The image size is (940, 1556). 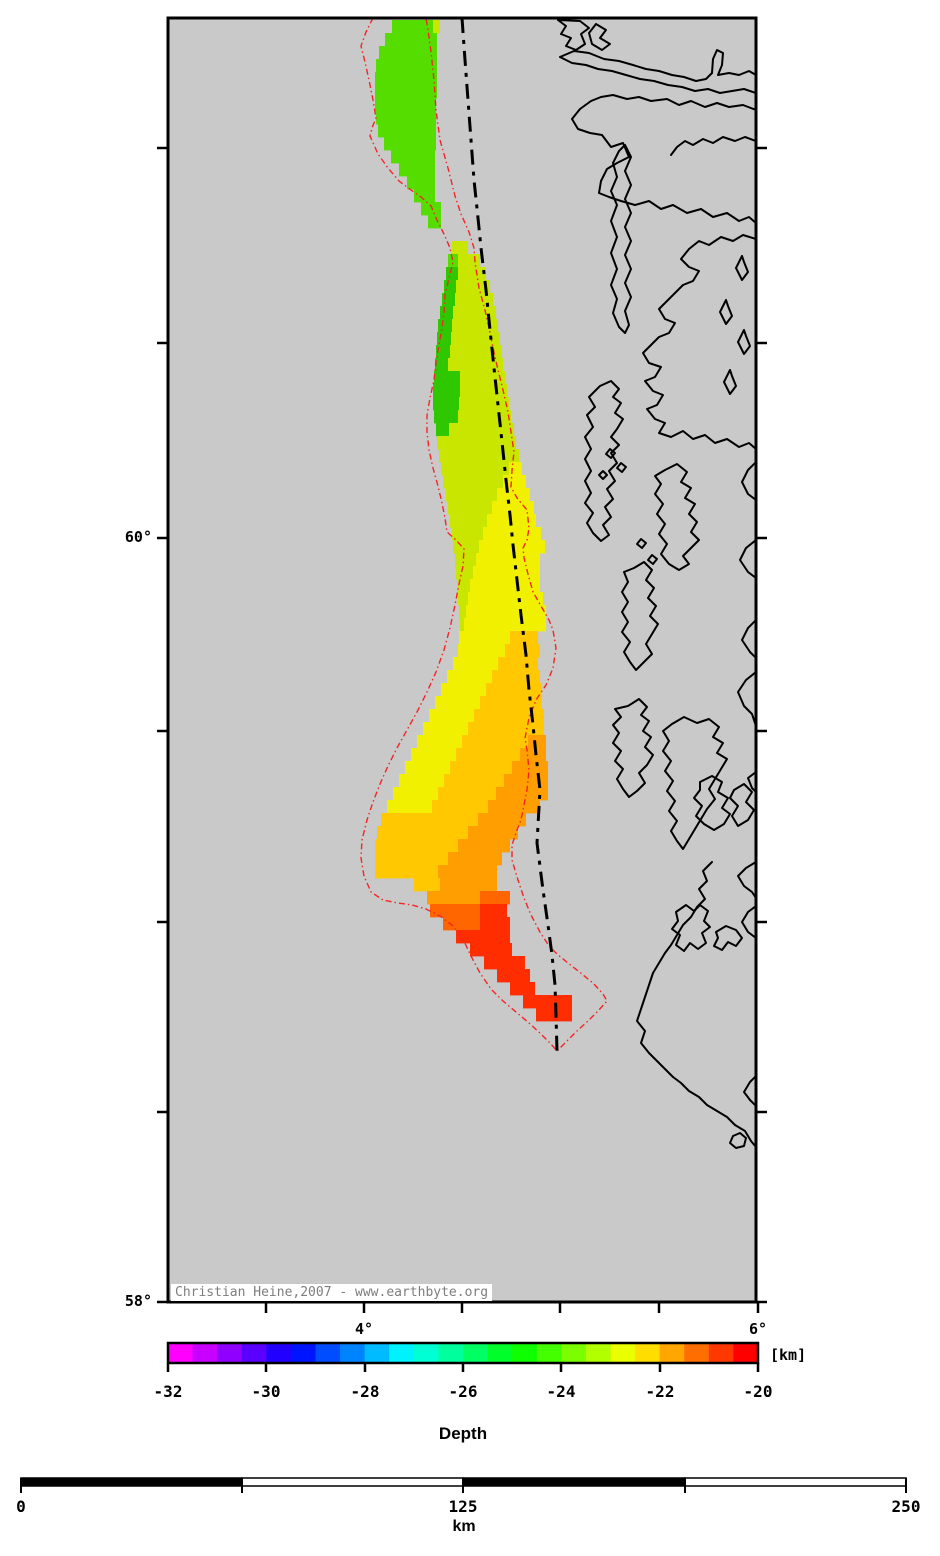 I want to click on scalebar-label: 0, so click(x=21, y=1506).